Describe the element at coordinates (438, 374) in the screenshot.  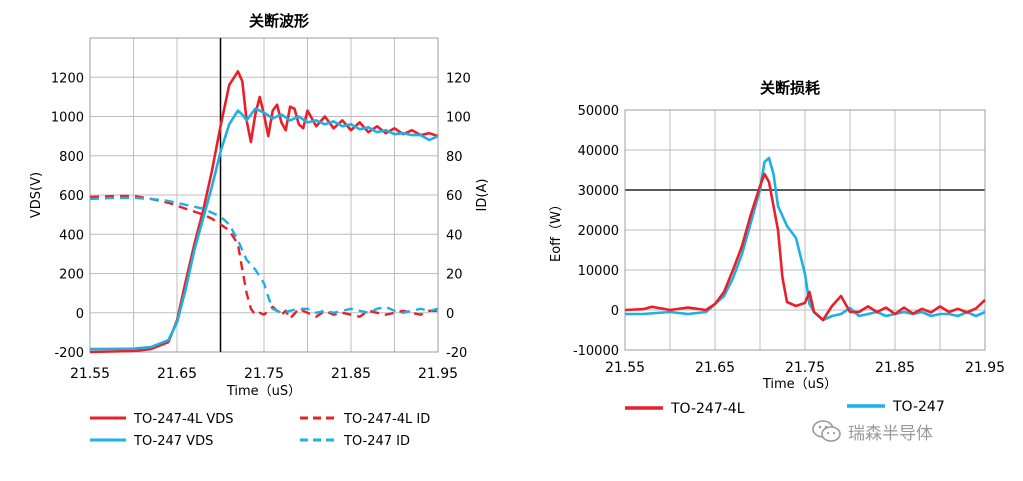
I see `chart1-xtick-label: 21.95` at that location.